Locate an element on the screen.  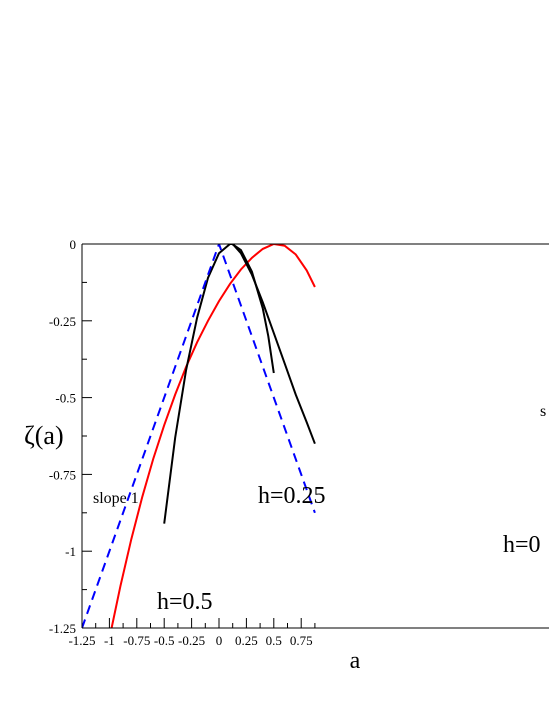
y-tick-label: -1.25 is located at coordinates (62, 628).